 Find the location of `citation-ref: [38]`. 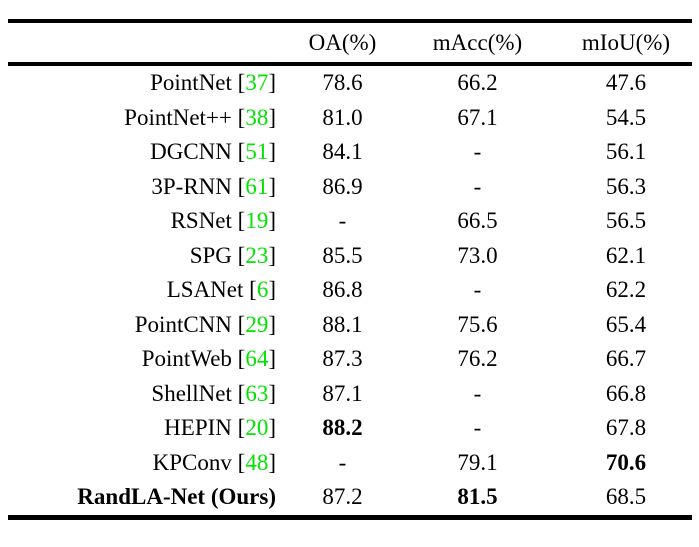

citation-ref: [38] is located at coordinates (256, 117).